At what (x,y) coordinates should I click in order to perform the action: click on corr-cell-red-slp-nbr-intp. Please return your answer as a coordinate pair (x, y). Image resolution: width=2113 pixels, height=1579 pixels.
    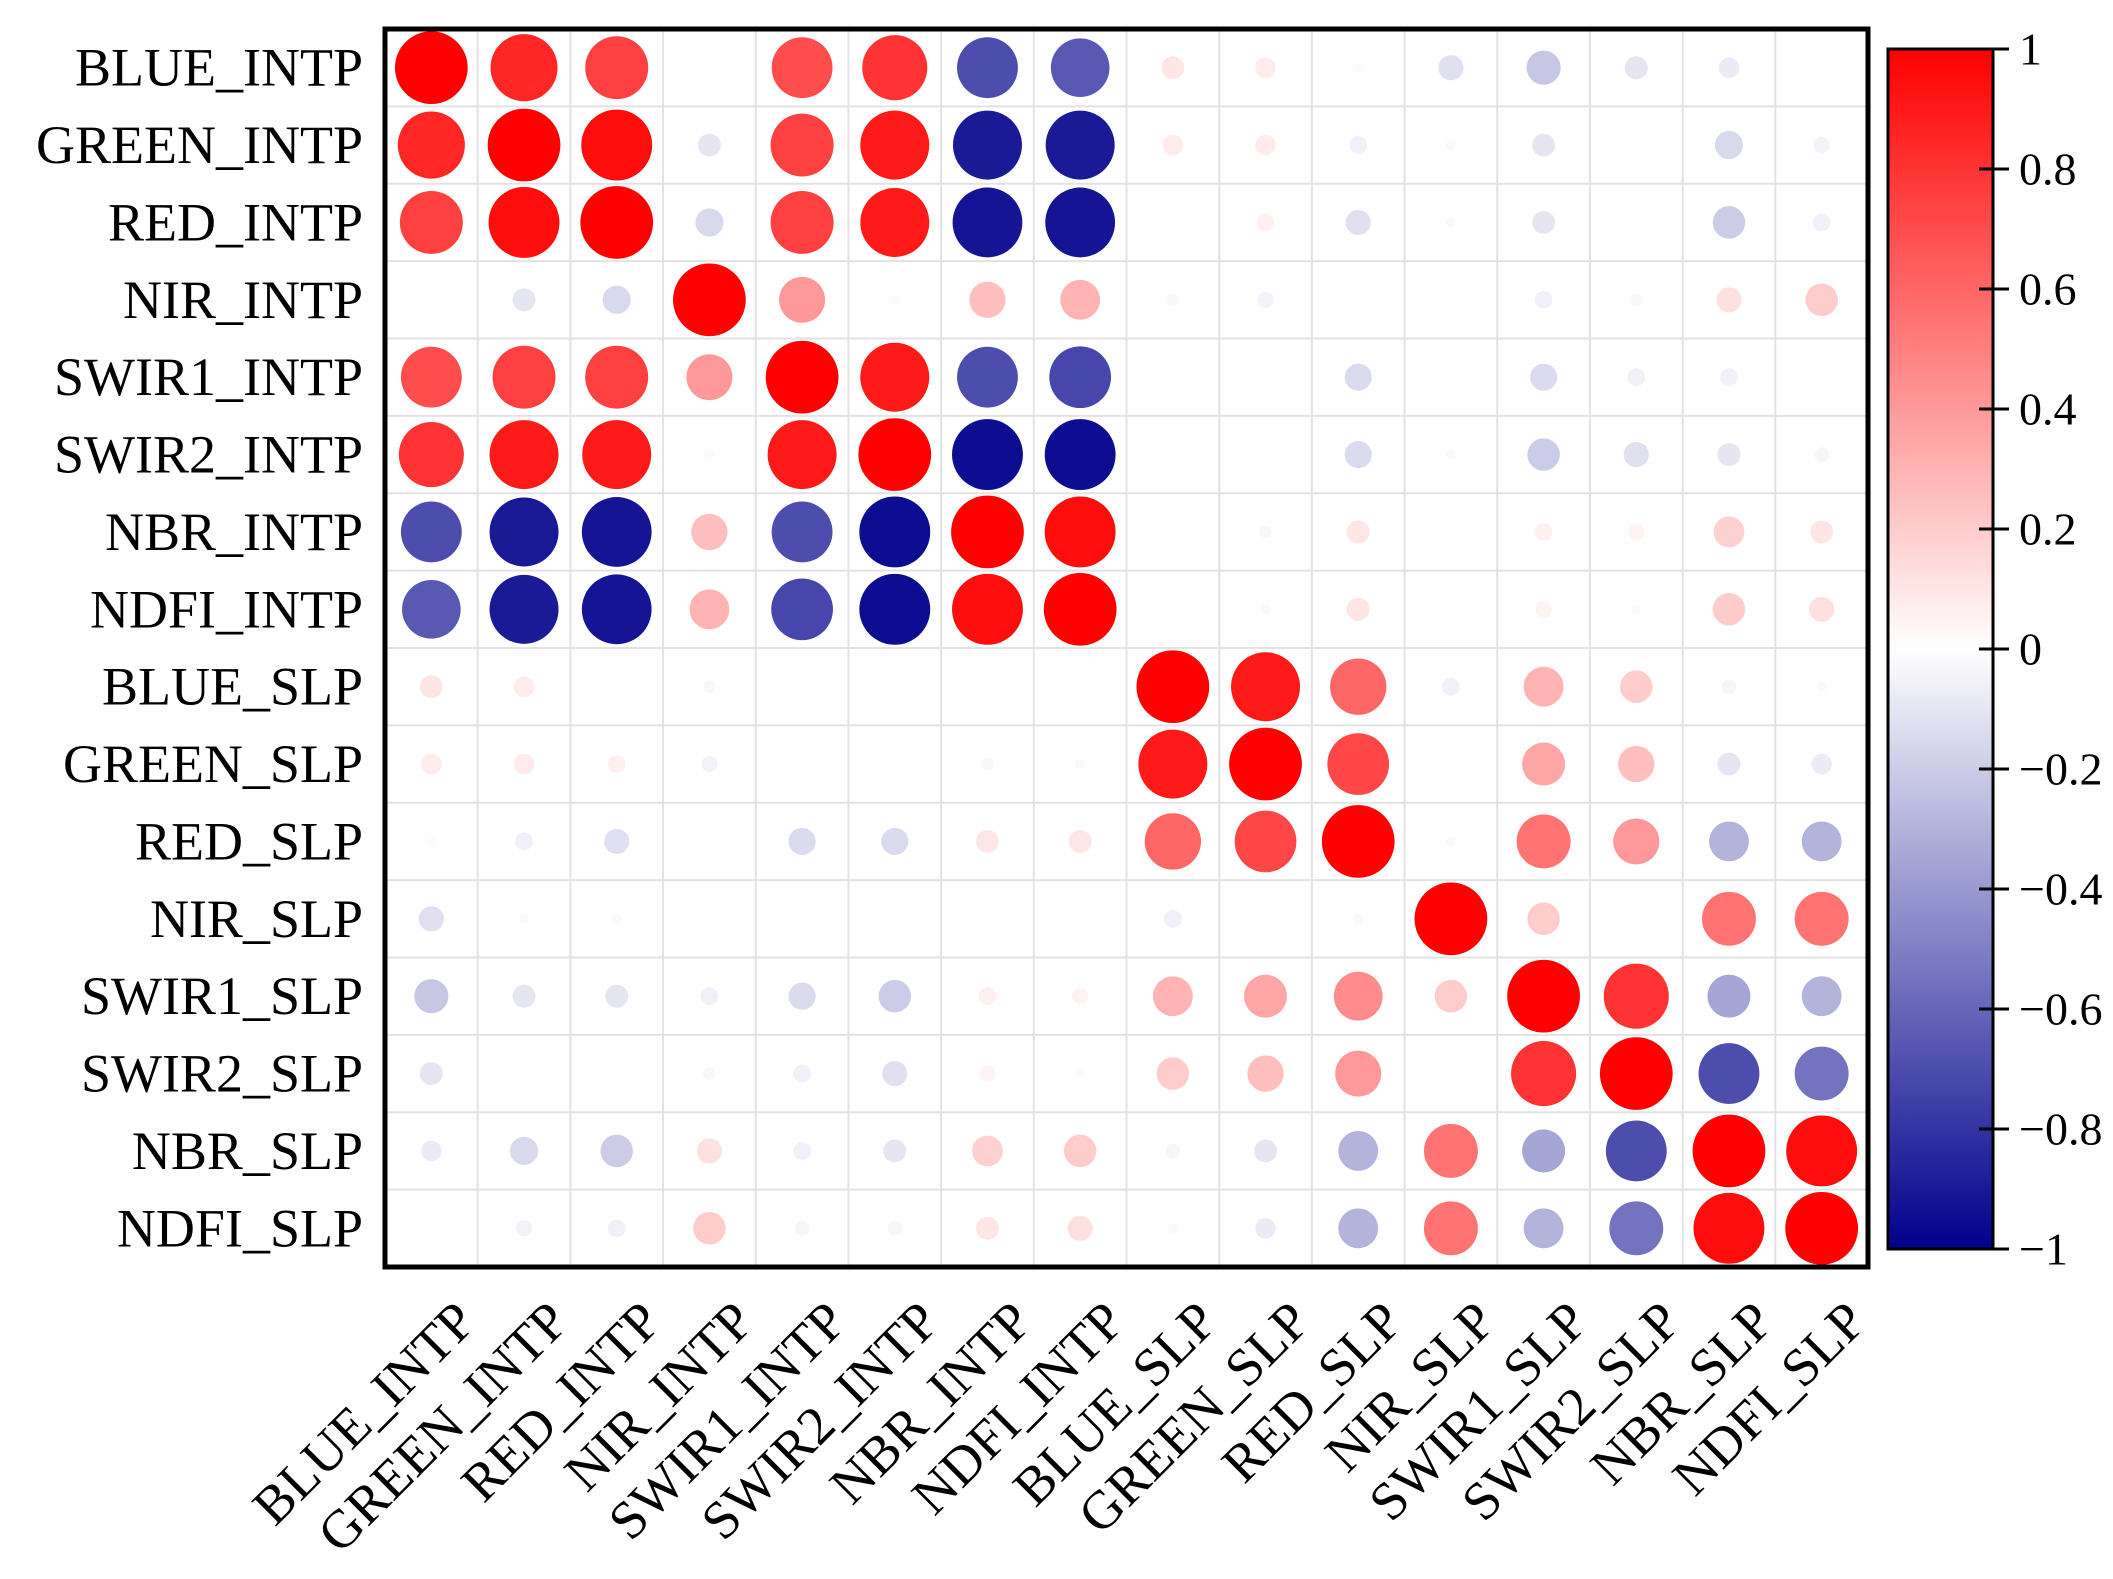
    Looking at the image, I should click on (987, 841).